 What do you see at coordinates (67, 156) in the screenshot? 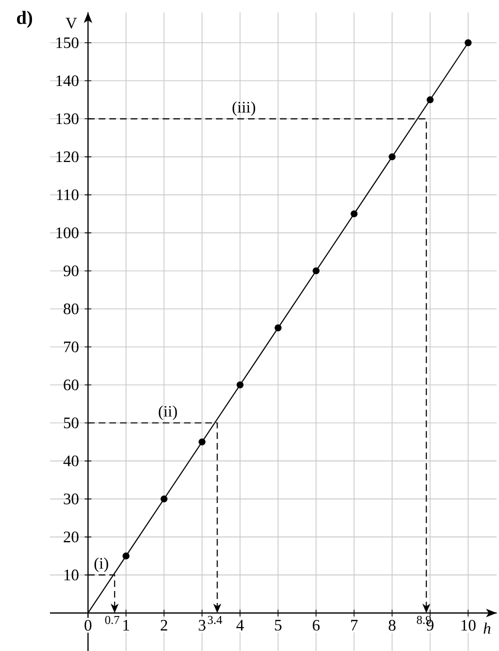
I see `y-tick-label: 120` at bounding box center [67, 156].